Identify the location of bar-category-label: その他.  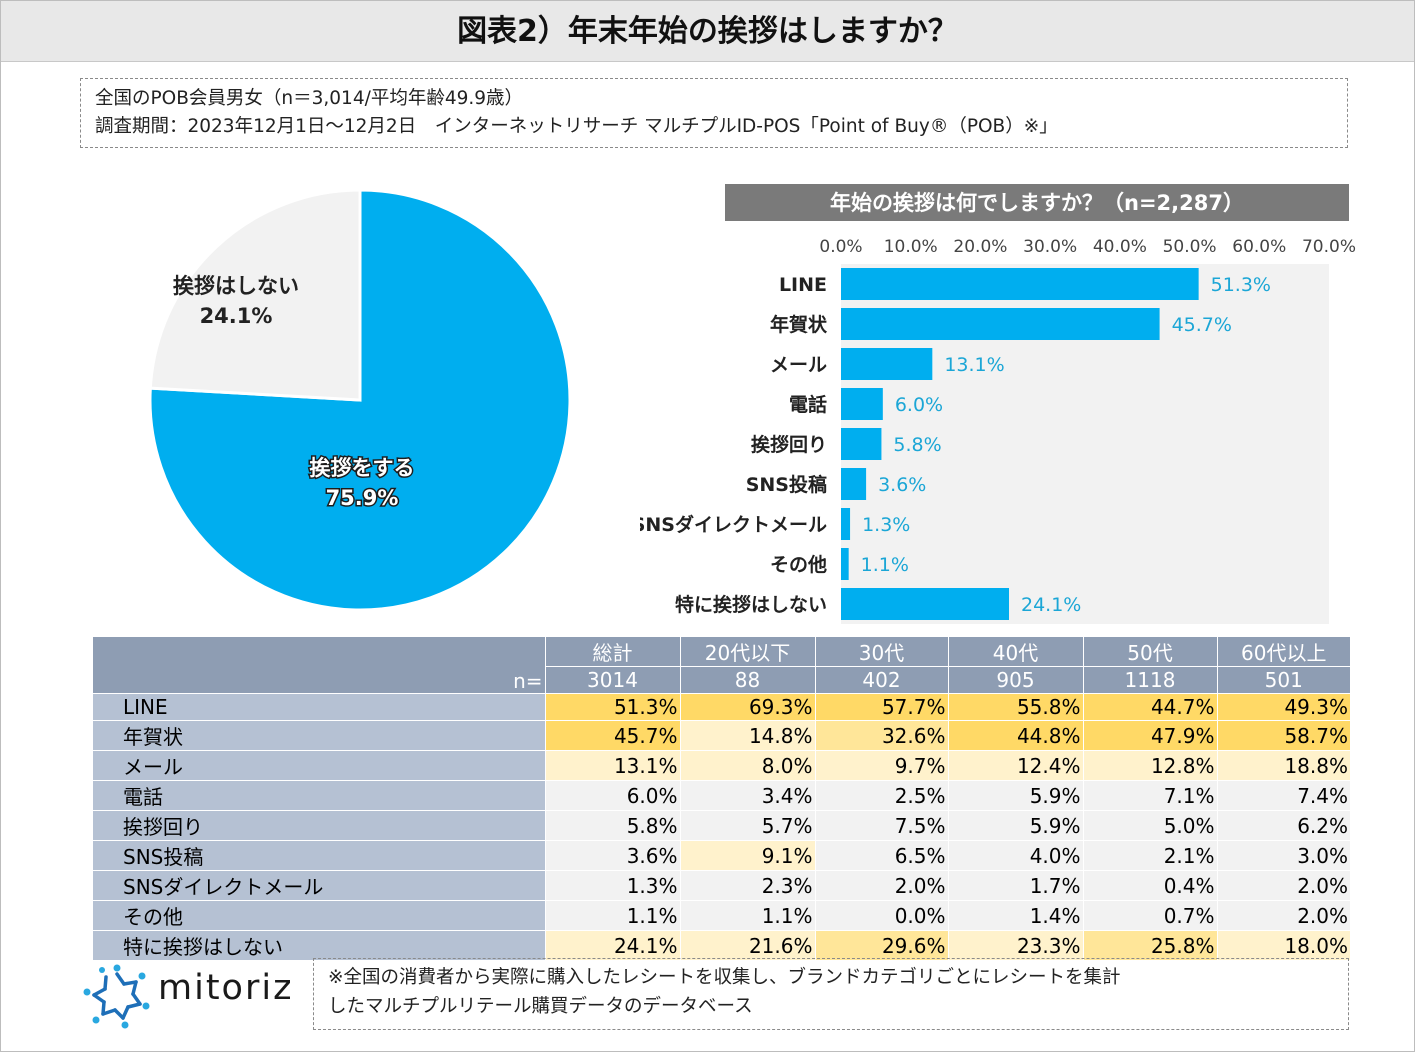
(798, 564).